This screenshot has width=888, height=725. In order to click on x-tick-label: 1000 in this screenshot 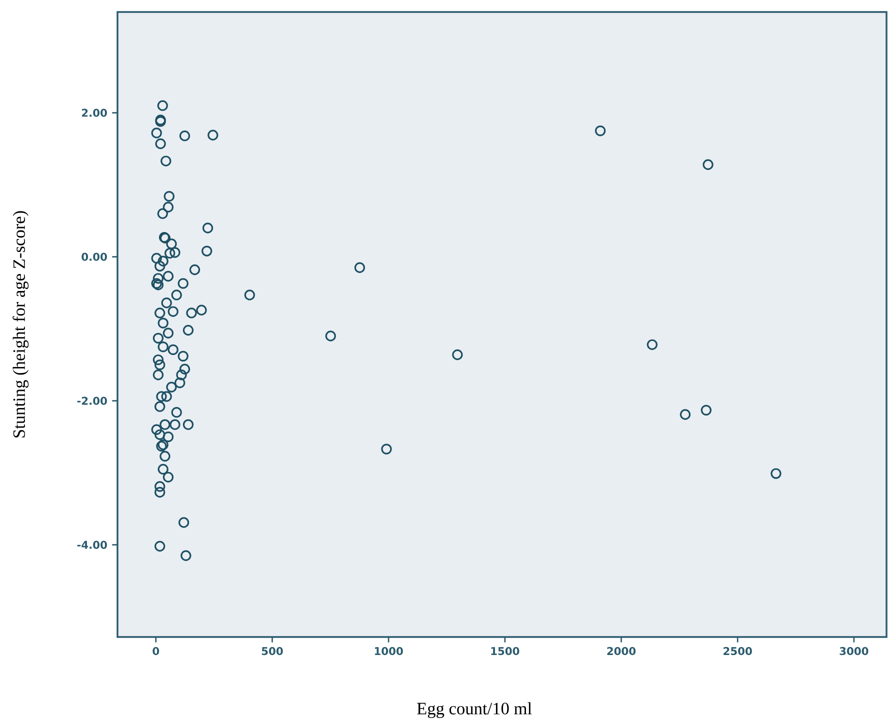, I will do `click(388, 651)`.